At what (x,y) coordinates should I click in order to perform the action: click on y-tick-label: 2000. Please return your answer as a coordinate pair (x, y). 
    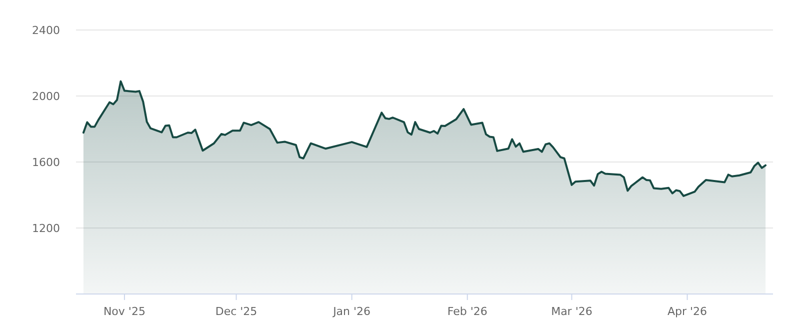
    Looking at the image, I should click on (46, 96).